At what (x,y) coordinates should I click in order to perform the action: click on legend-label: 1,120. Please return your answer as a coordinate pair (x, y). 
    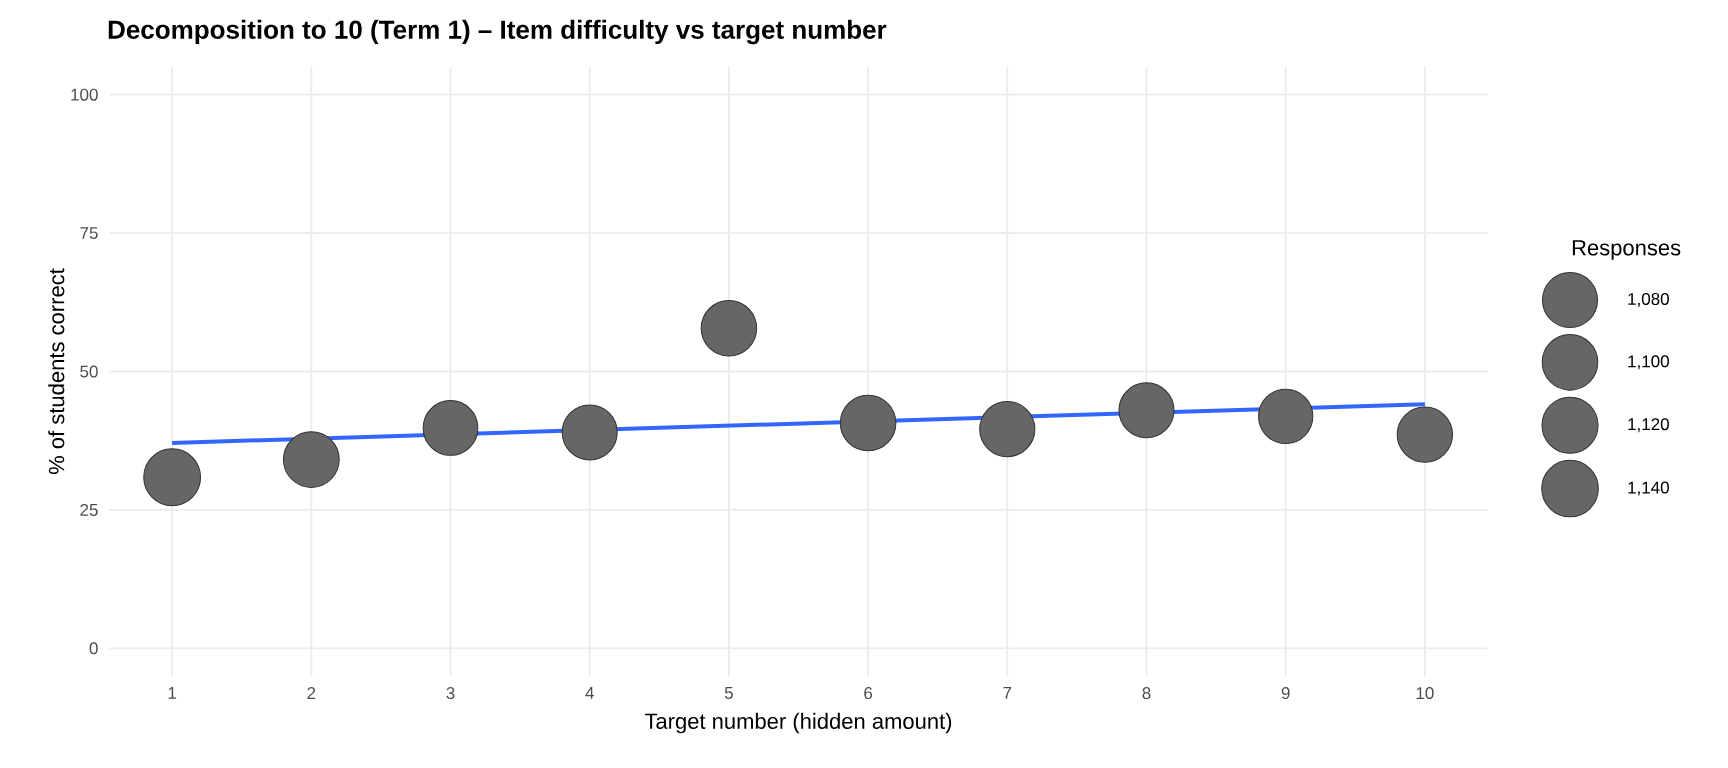
    Looking at the image, I should click on (1648, 425).